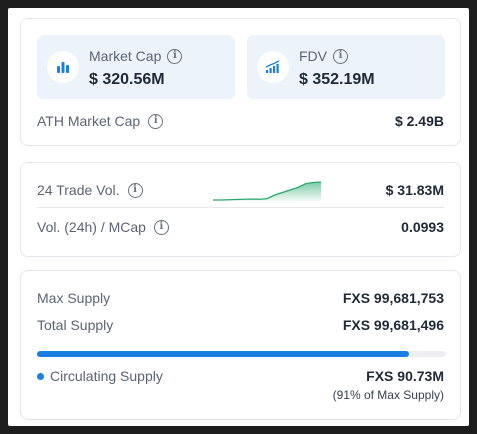 The height and width of the screenshot is (434, 477). Describe the element at coordinates (393, 298) in the screenshot. I see `max-supply-value: FXS 99,681,753` at that location.